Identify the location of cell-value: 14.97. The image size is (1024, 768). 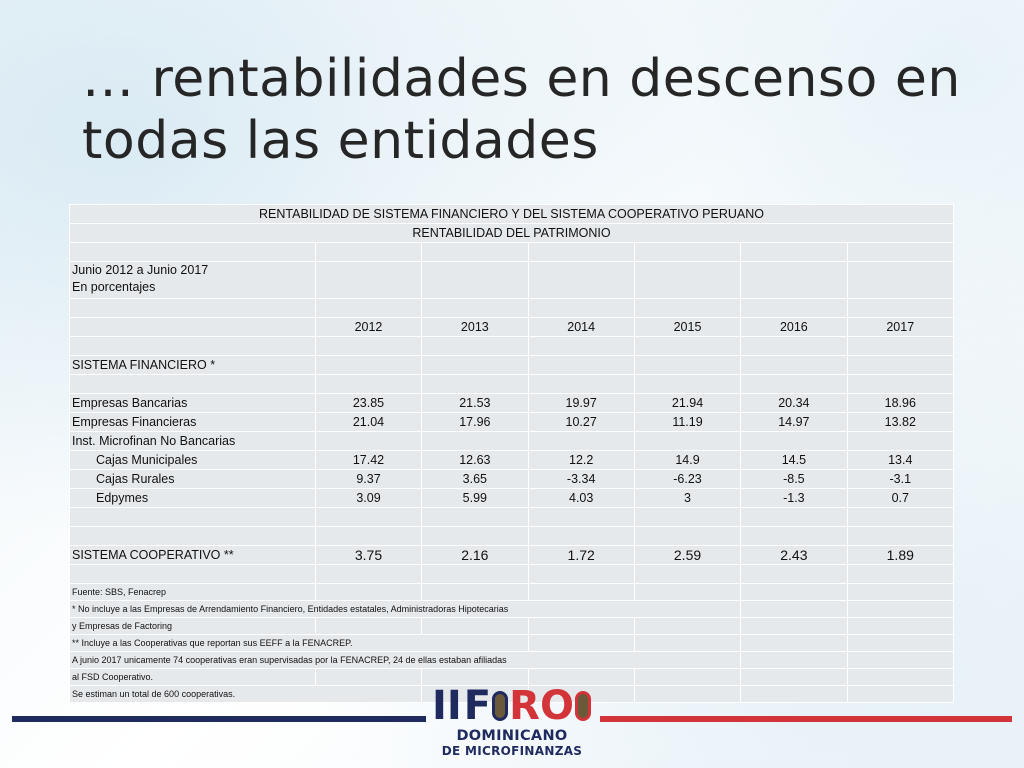
(794, 422).